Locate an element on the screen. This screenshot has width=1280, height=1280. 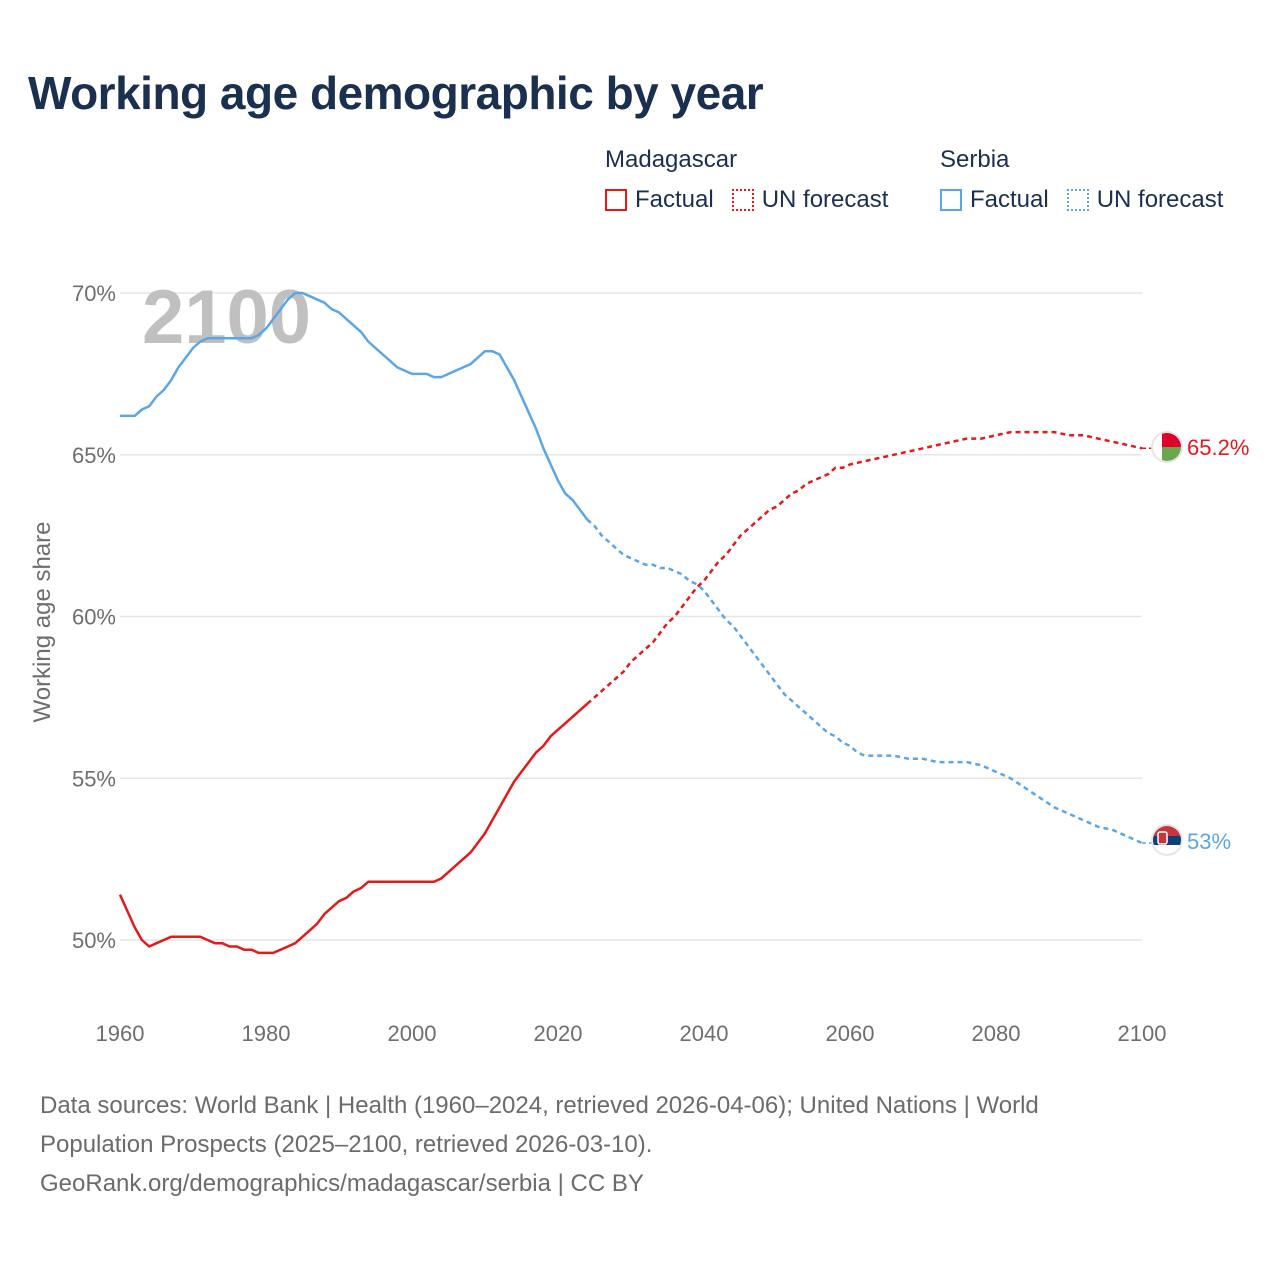
y-axis-label: Working age share is located at coordinates (42, 622).